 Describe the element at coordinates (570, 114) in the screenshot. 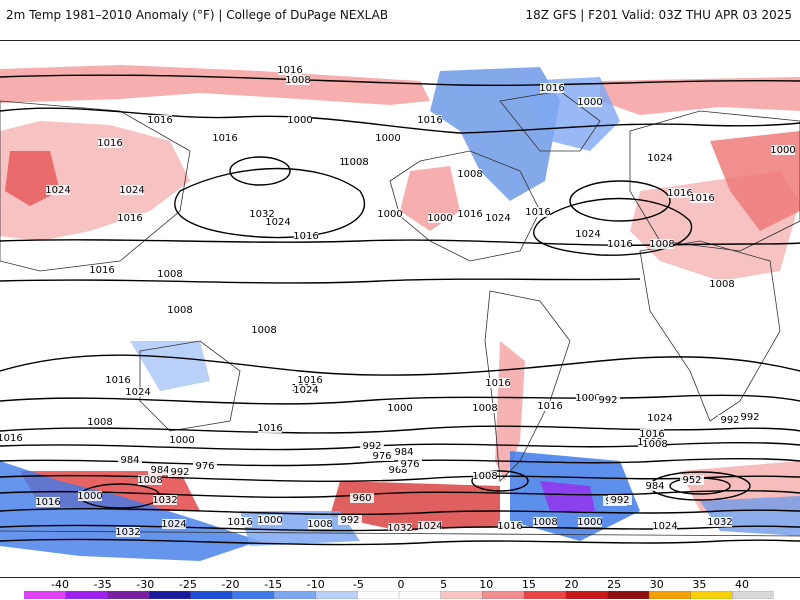

I see `cold-anomaly-greenland` at that location.